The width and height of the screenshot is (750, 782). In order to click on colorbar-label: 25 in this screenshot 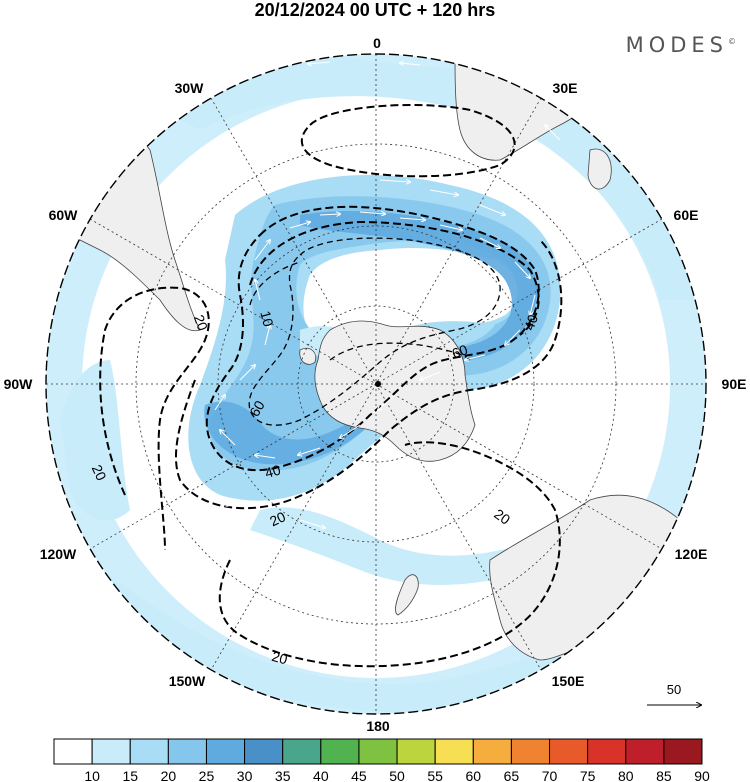, I will do `click(207, 775)`.